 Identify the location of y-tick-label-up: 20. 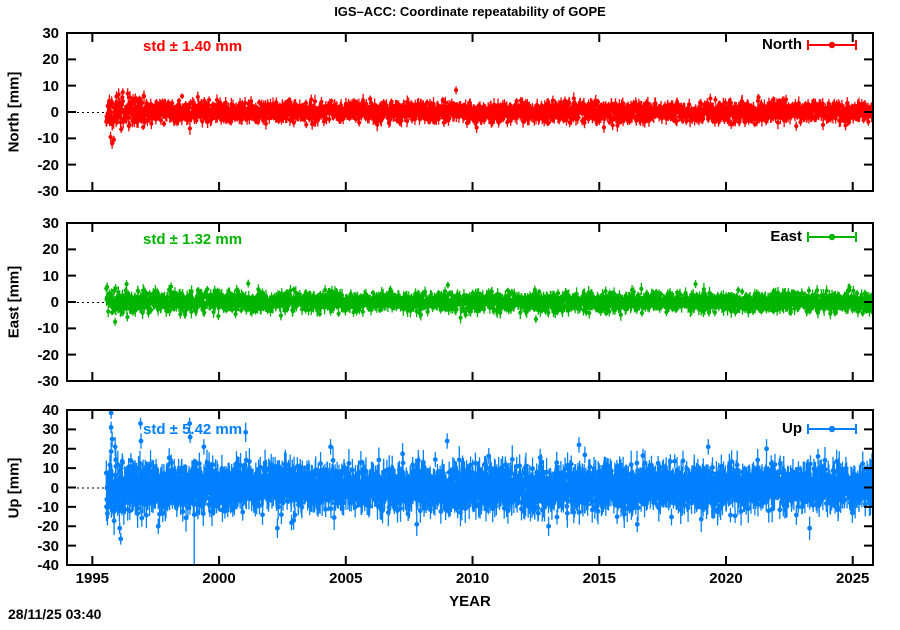
(50, 449).